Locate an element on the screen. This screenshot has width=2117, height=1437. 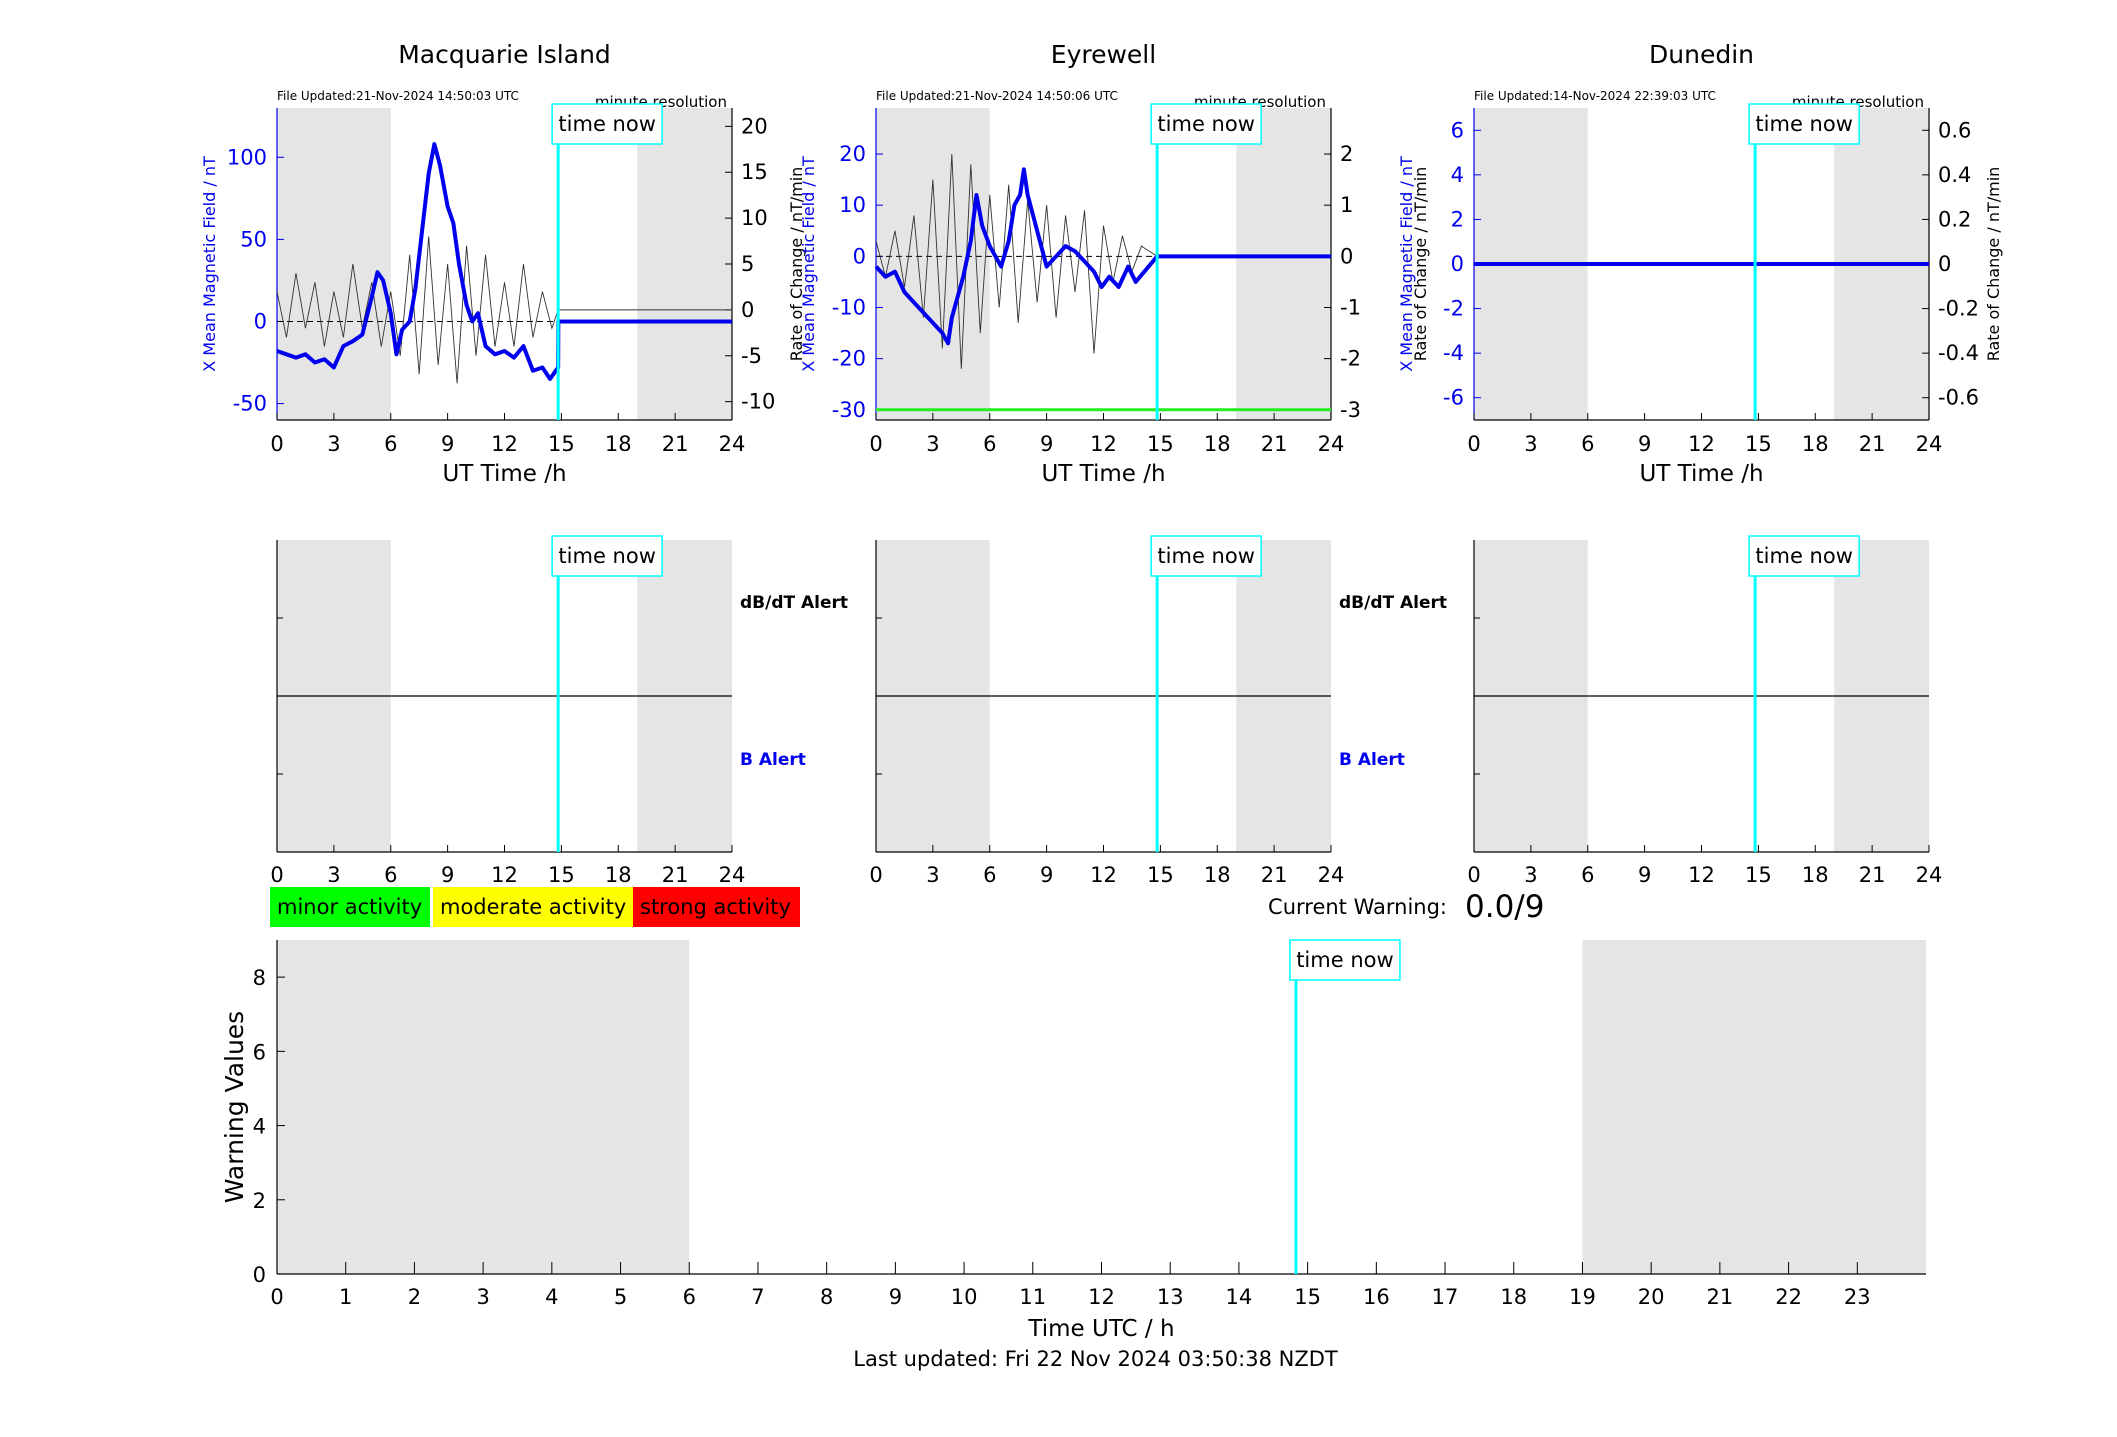
b-alert-label: B Alert is located at coordinates (1372, 760).